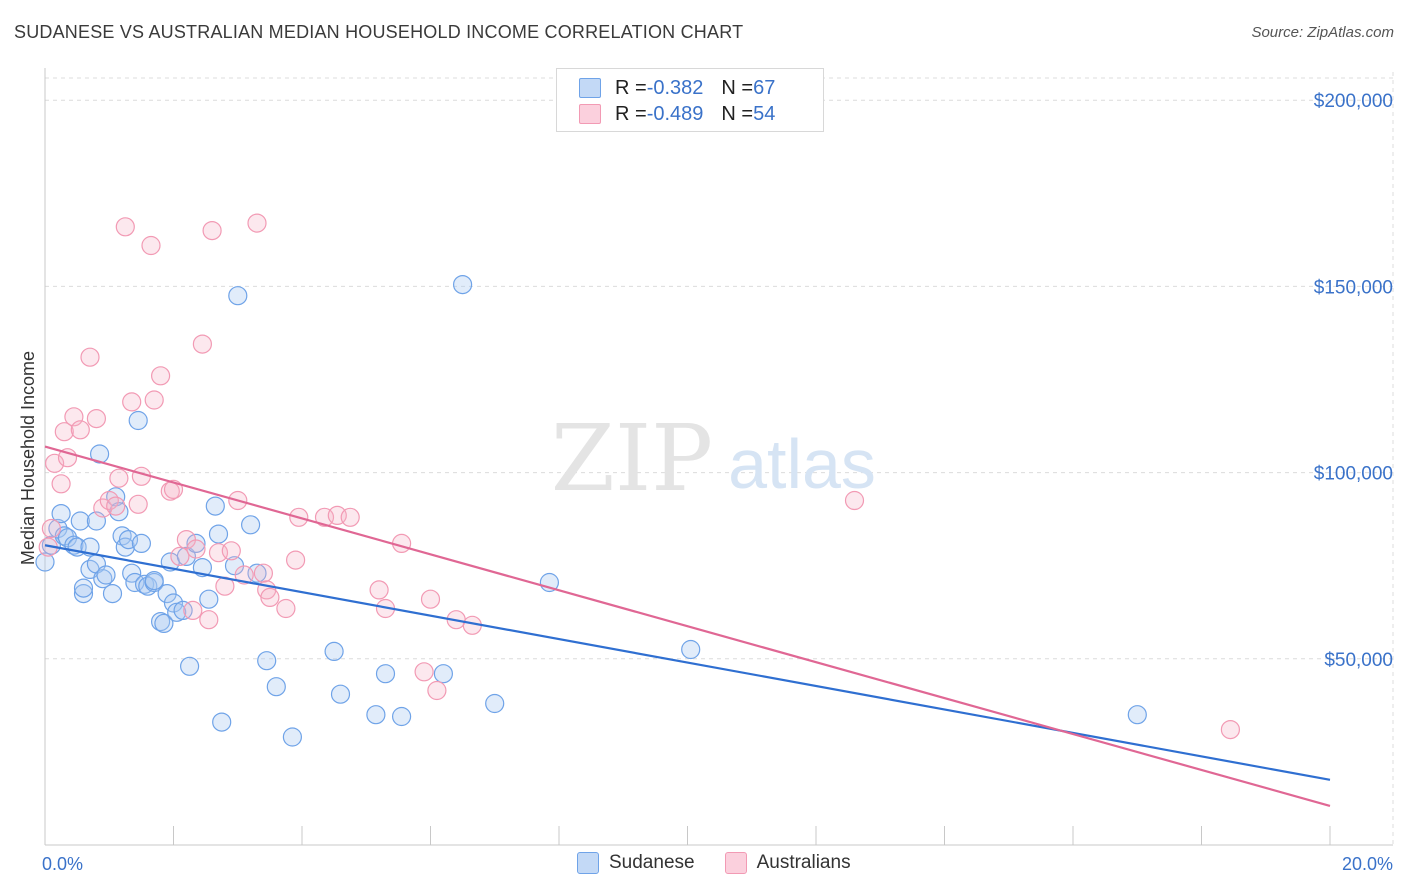 This screenshot has width=1406, height=892. What do you see at coordinates (590, 88) in the screenshot?
I see `sudanese-swatch` at bounding box center [590, 88].